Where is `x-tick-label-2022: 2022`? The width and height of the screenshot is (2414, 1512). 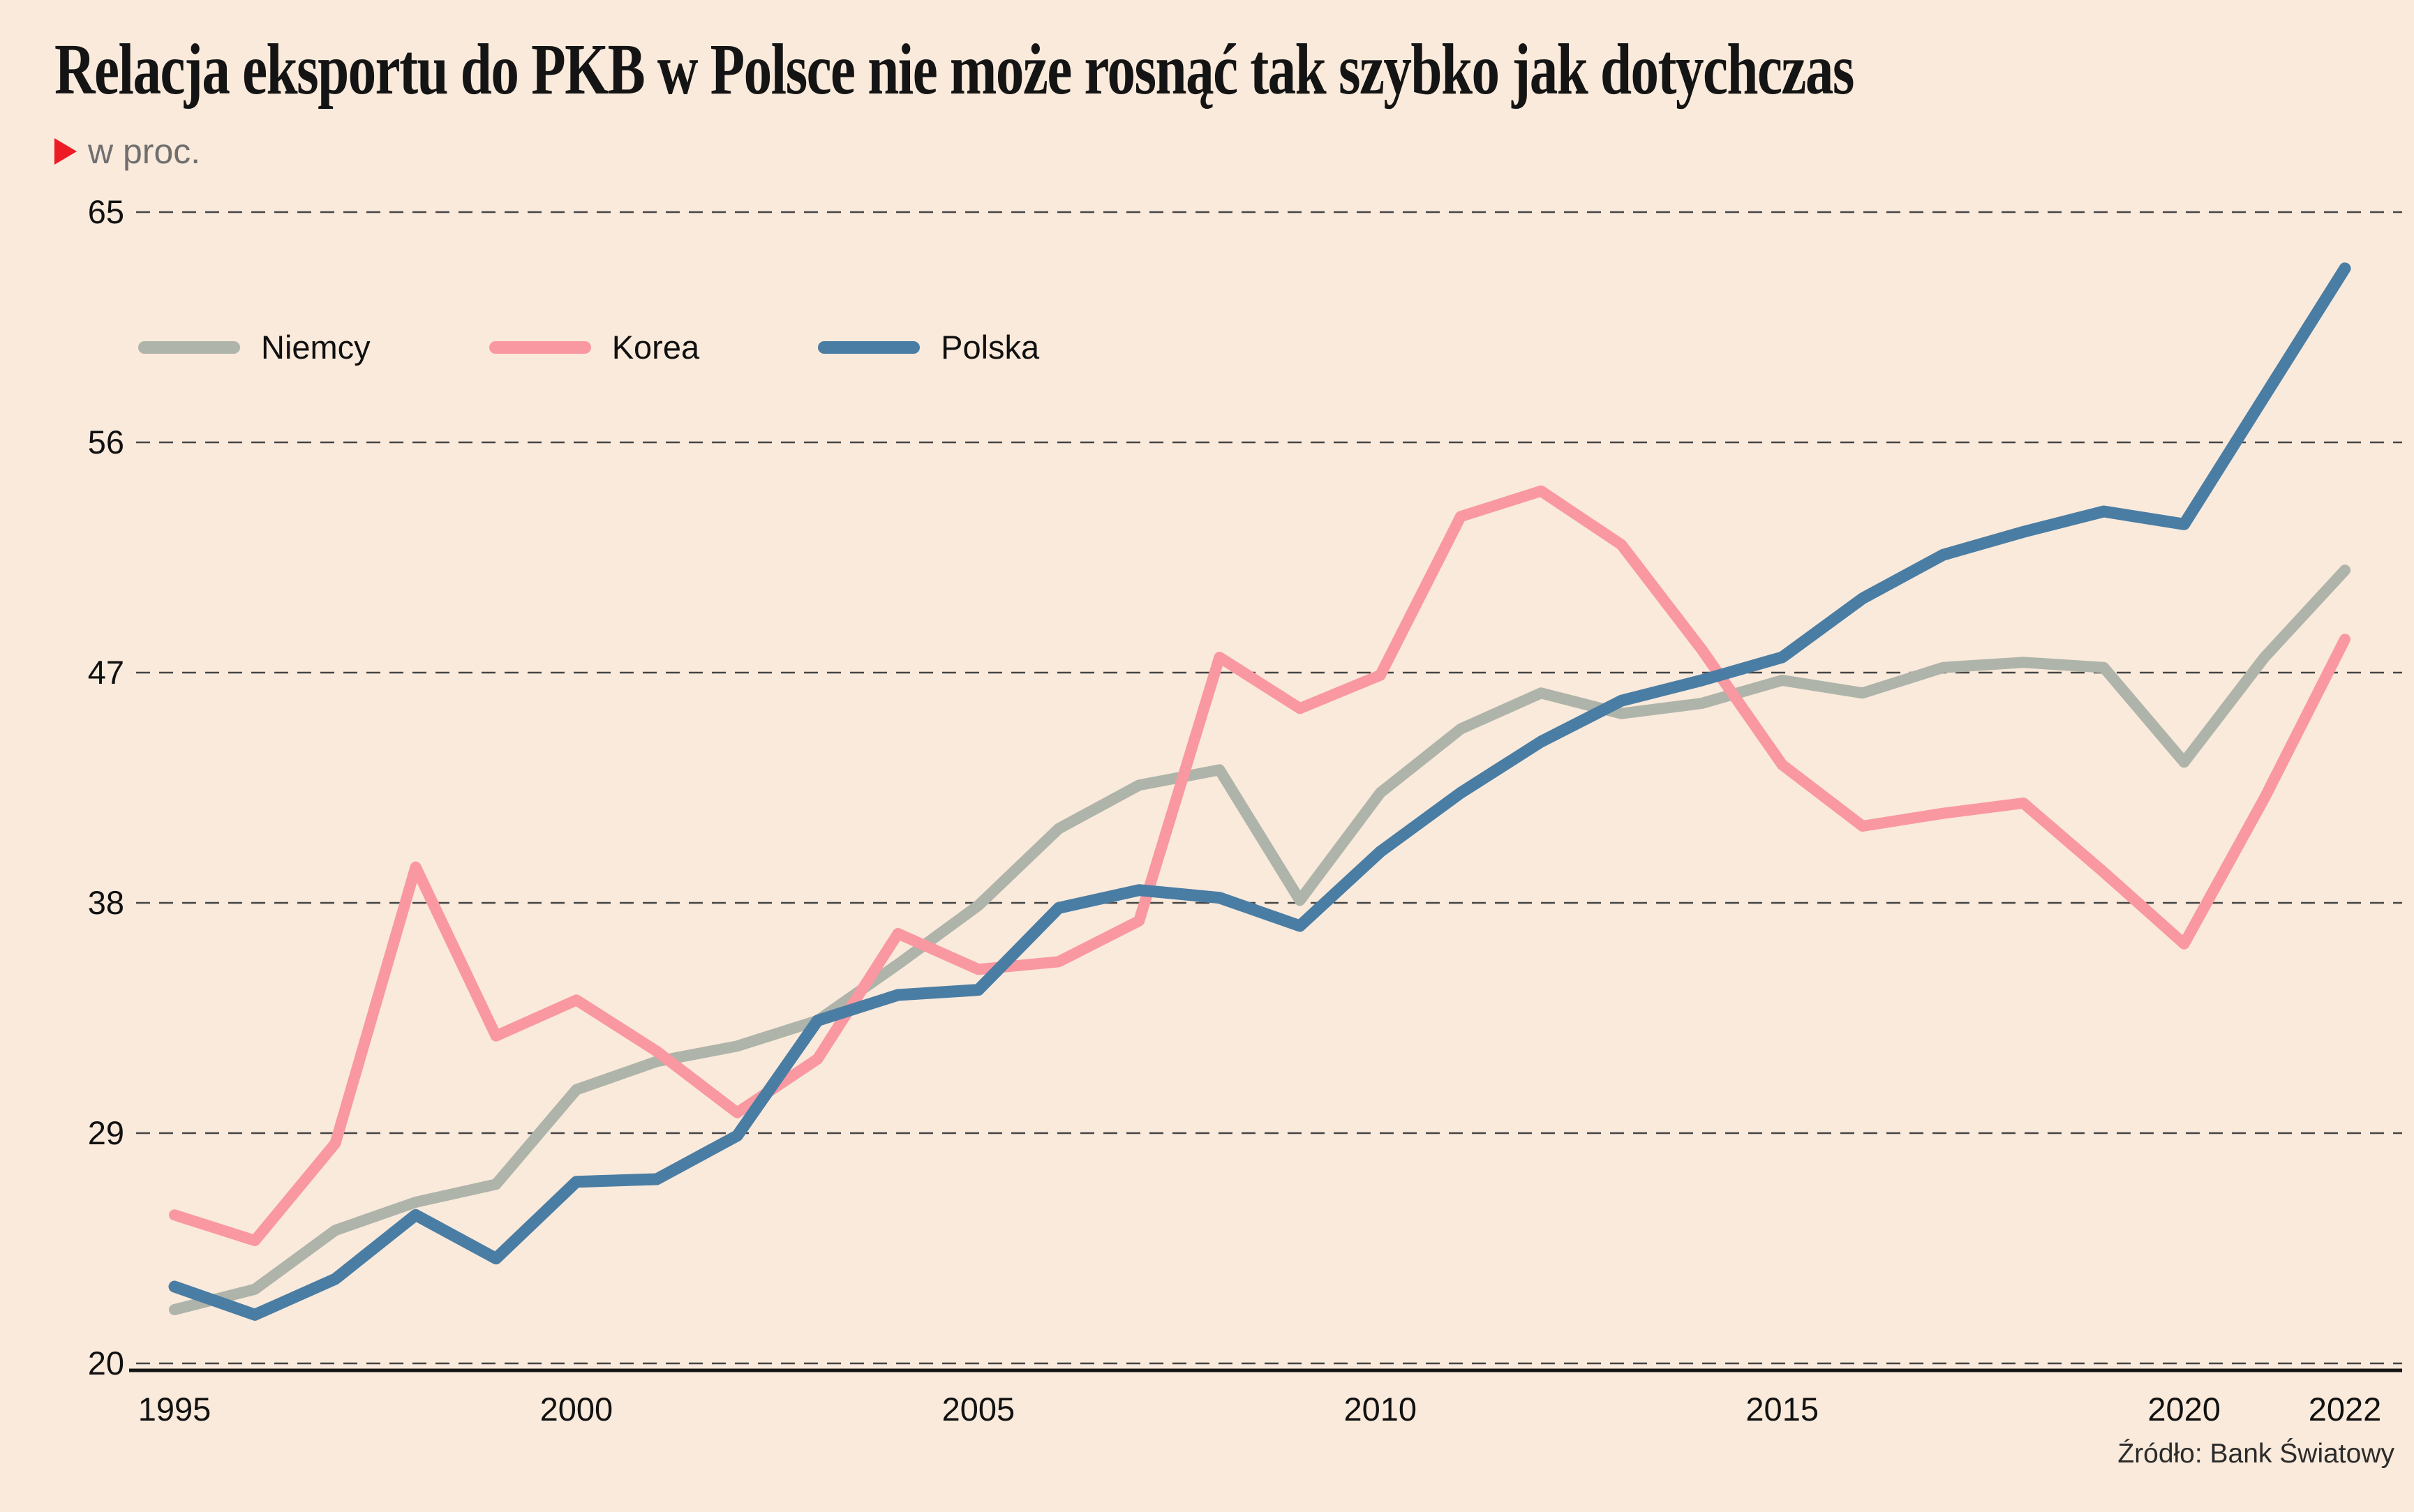
x-tick-label-2022: 2022 is located at coordinates (2345, 1409).